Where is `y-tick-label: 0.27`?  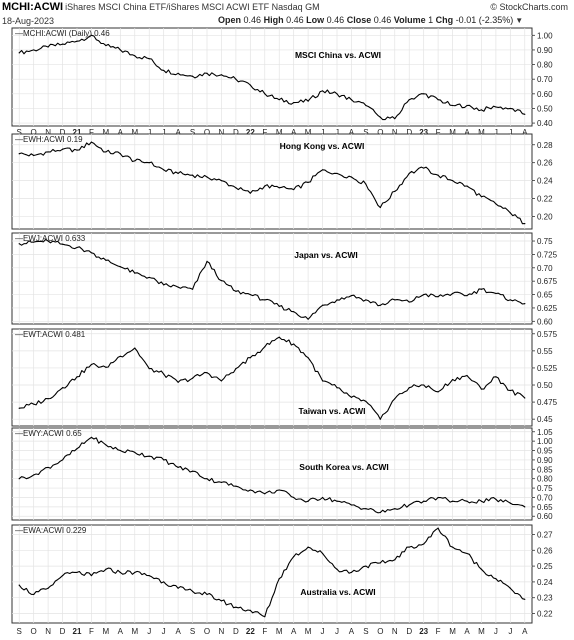
y-tick-label: 0.27 is located at coordinates (545, 534).